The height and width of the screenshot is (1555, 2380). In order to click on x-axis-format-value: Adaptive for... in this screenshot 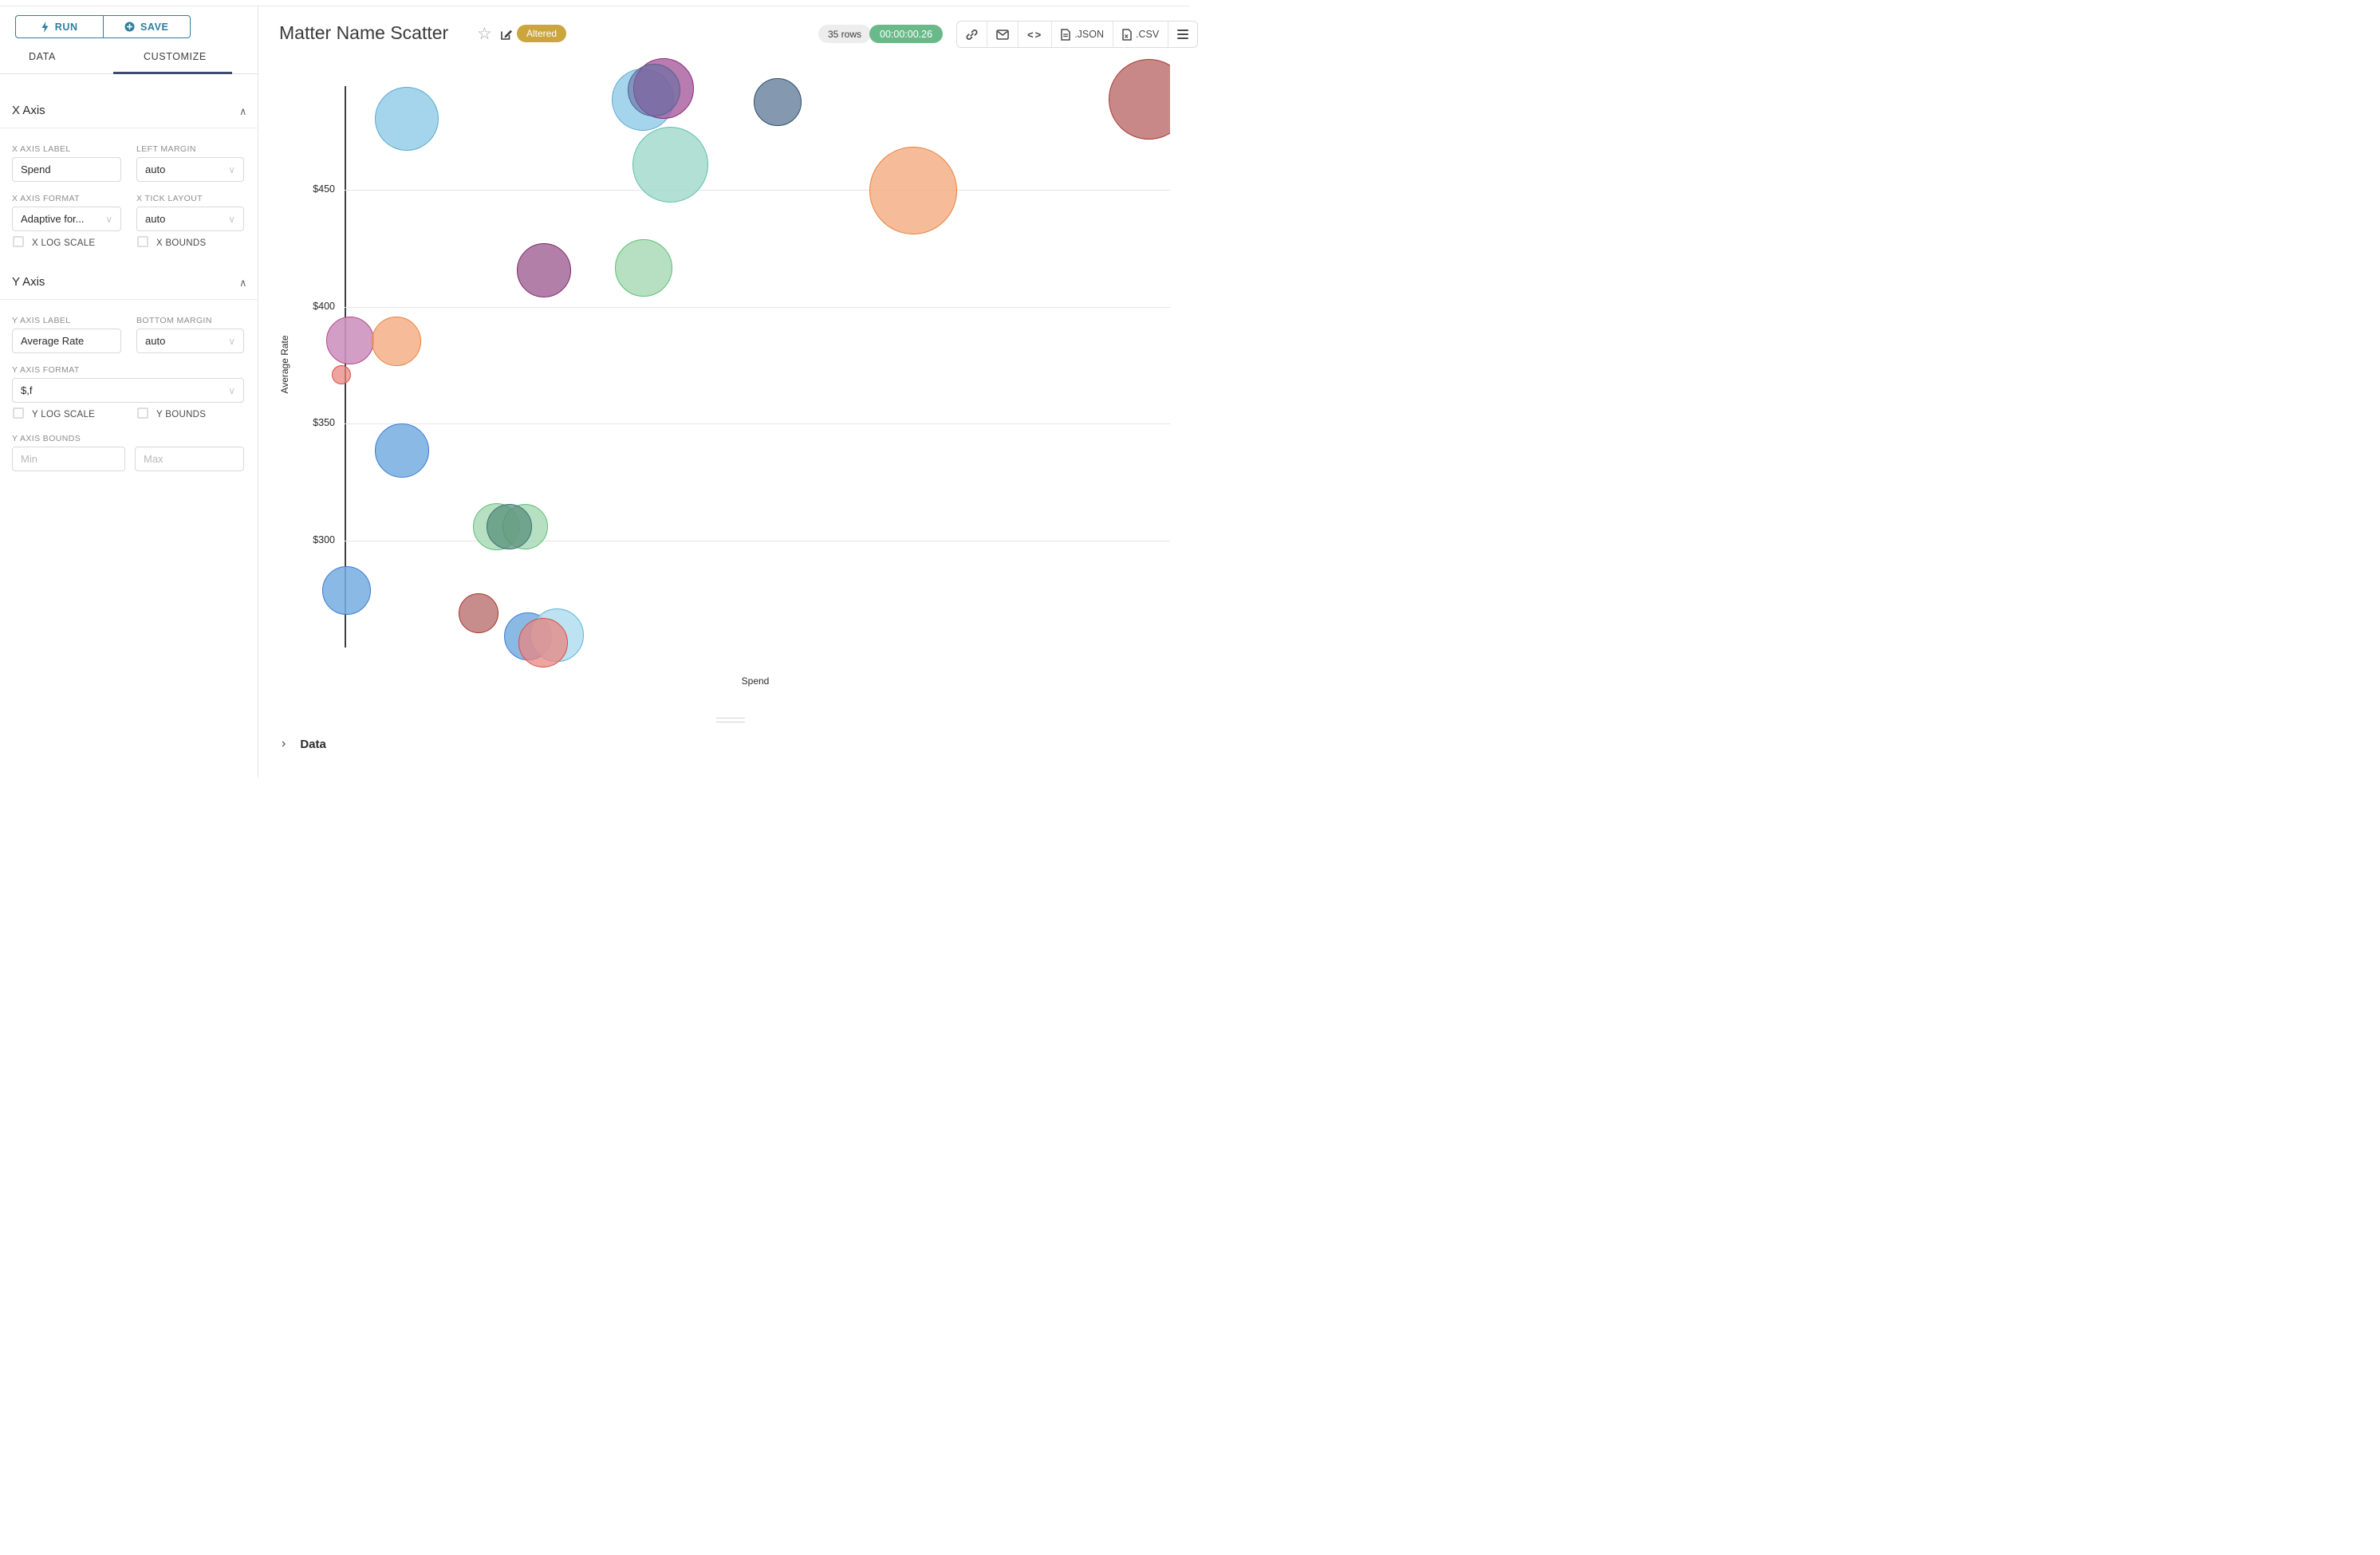, I will do `click(53, 219)`.